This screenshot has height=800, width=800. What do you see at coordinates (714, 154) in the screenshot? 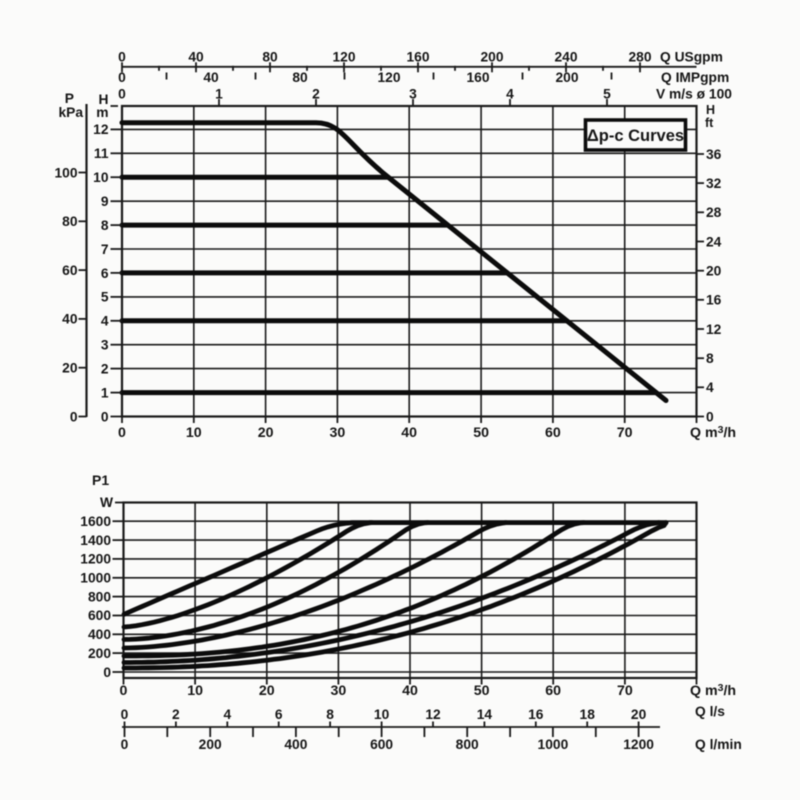
I see `svg-text: 36` at bounding box center [714, 154].